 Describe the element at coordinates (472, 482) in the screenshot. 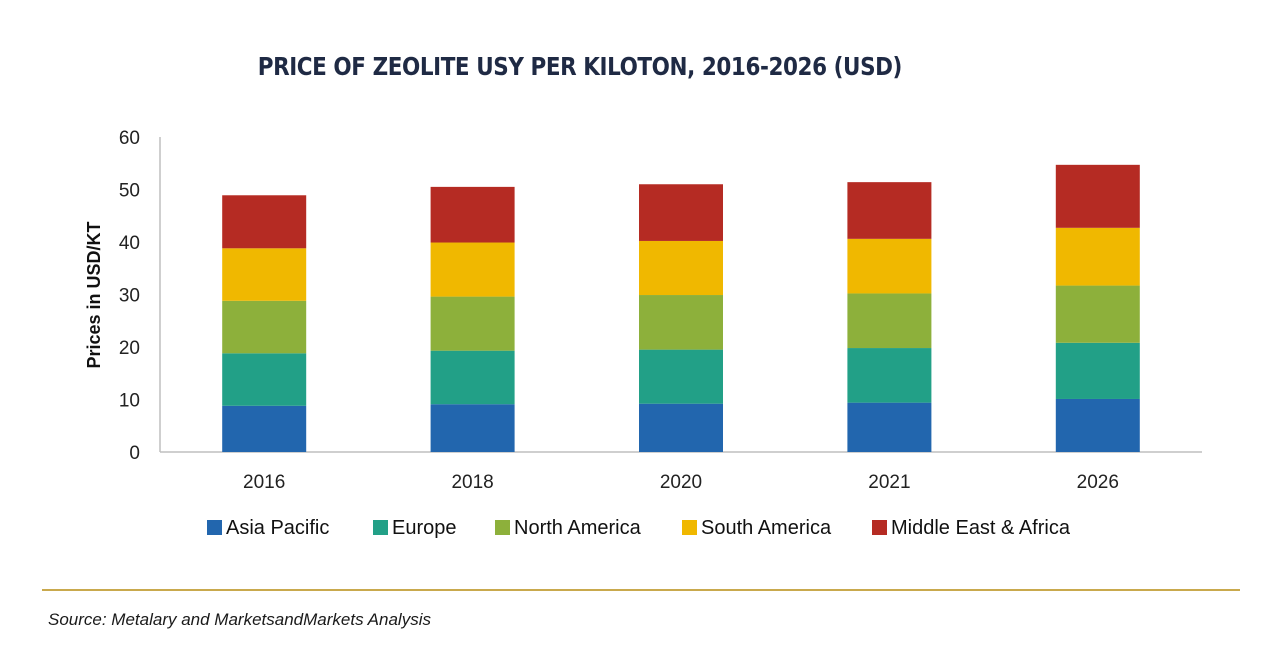

I see `x-tick-label: 2018` at that location.